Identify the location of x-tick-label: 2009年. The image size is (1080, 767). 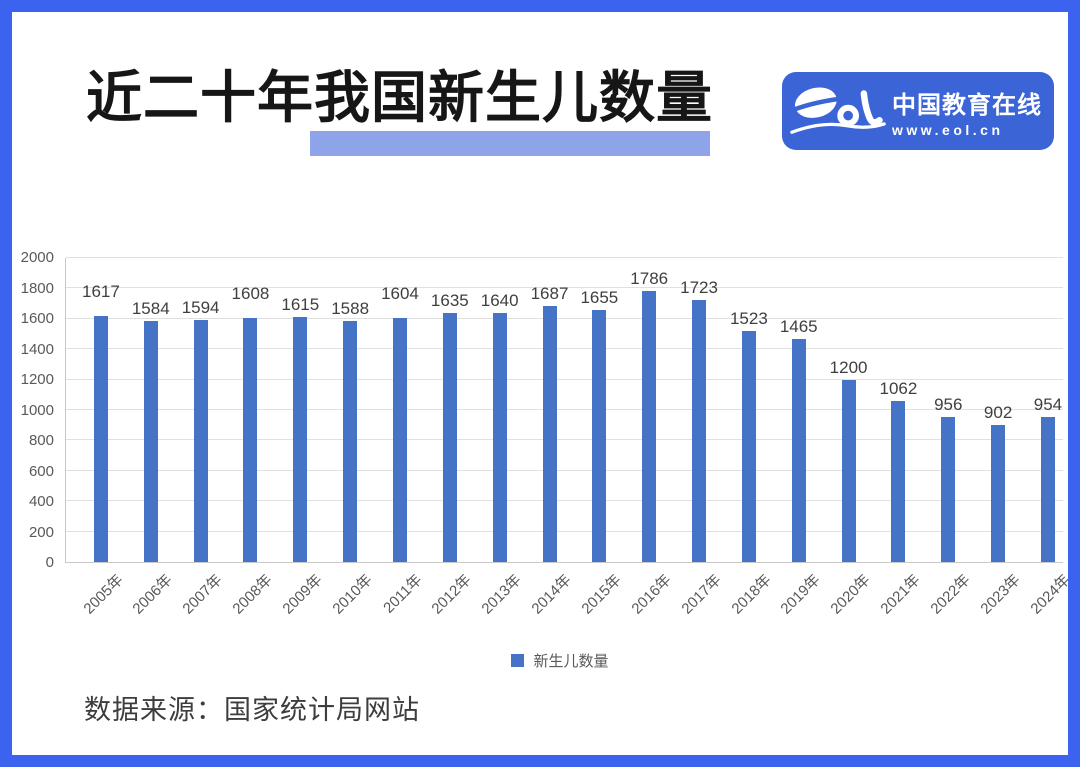
(302, 594).